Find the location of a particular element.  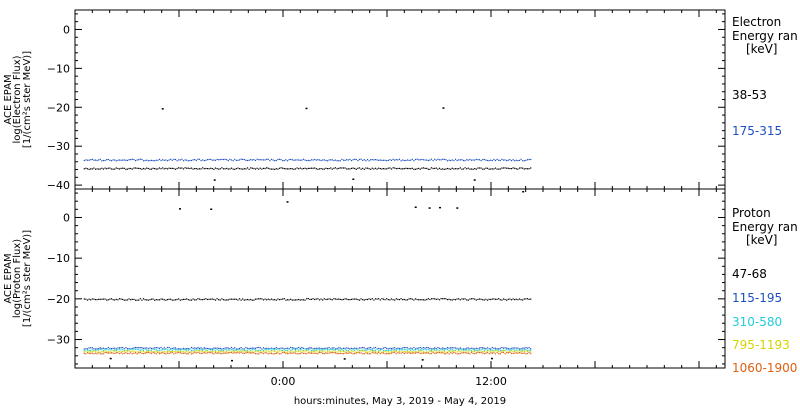

electron-outlier-point is located at coordinates (306, 108).